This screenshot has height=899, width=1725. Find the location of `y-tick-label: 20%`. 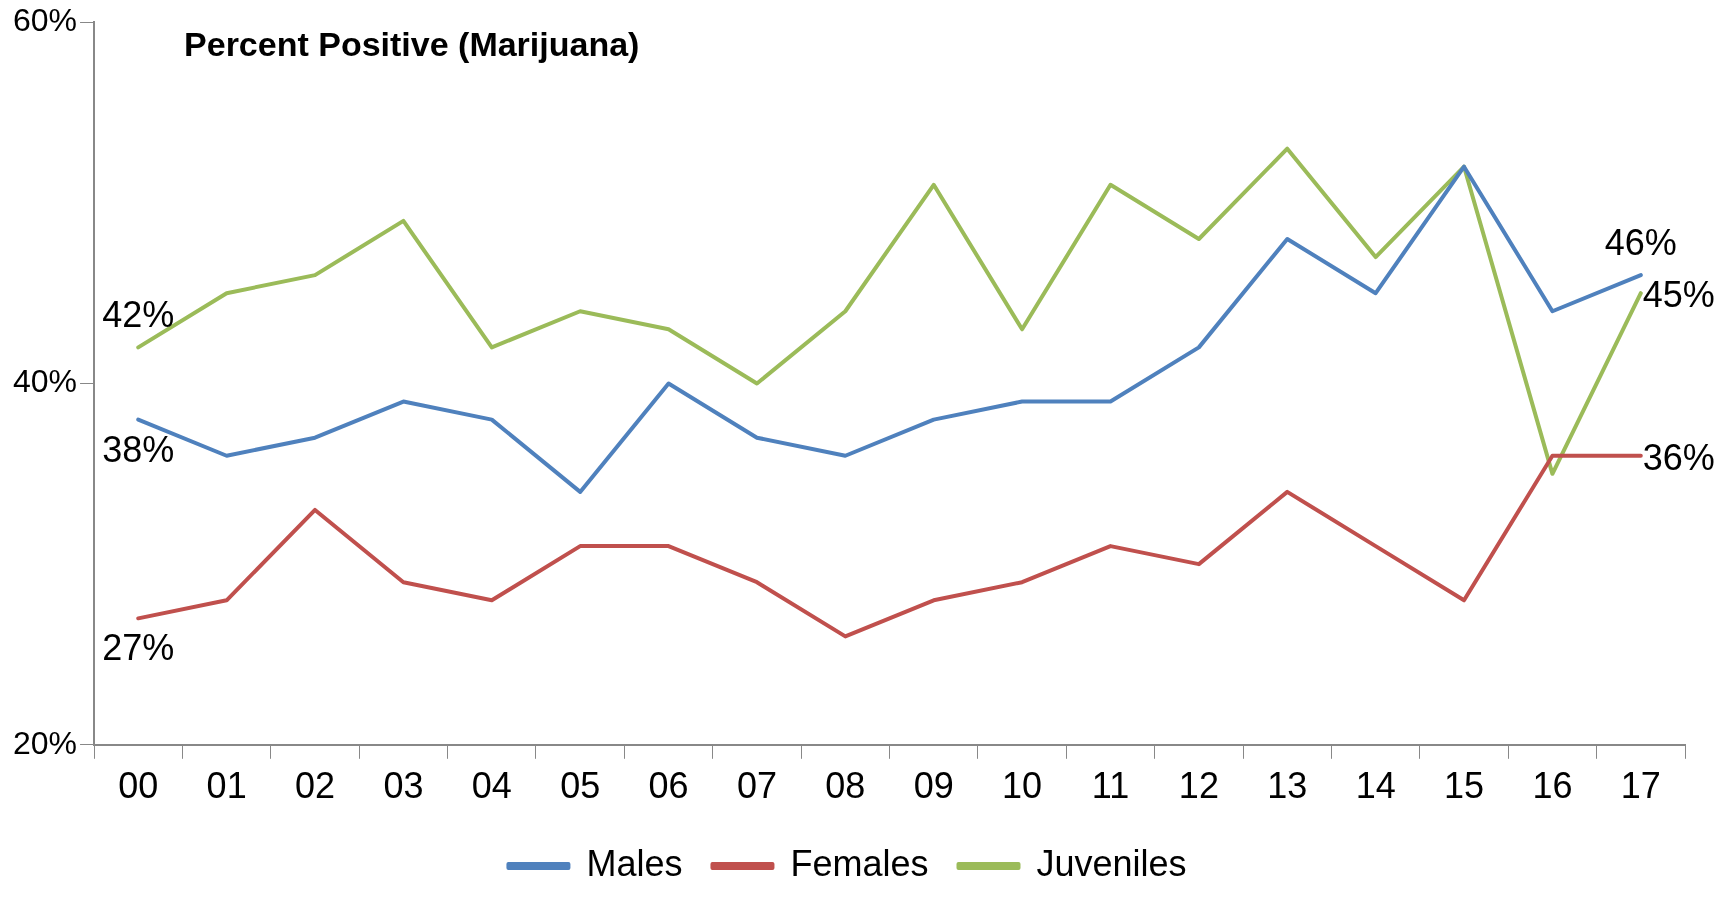

y-tick-label: 20% is located at coordinates (45, 742).